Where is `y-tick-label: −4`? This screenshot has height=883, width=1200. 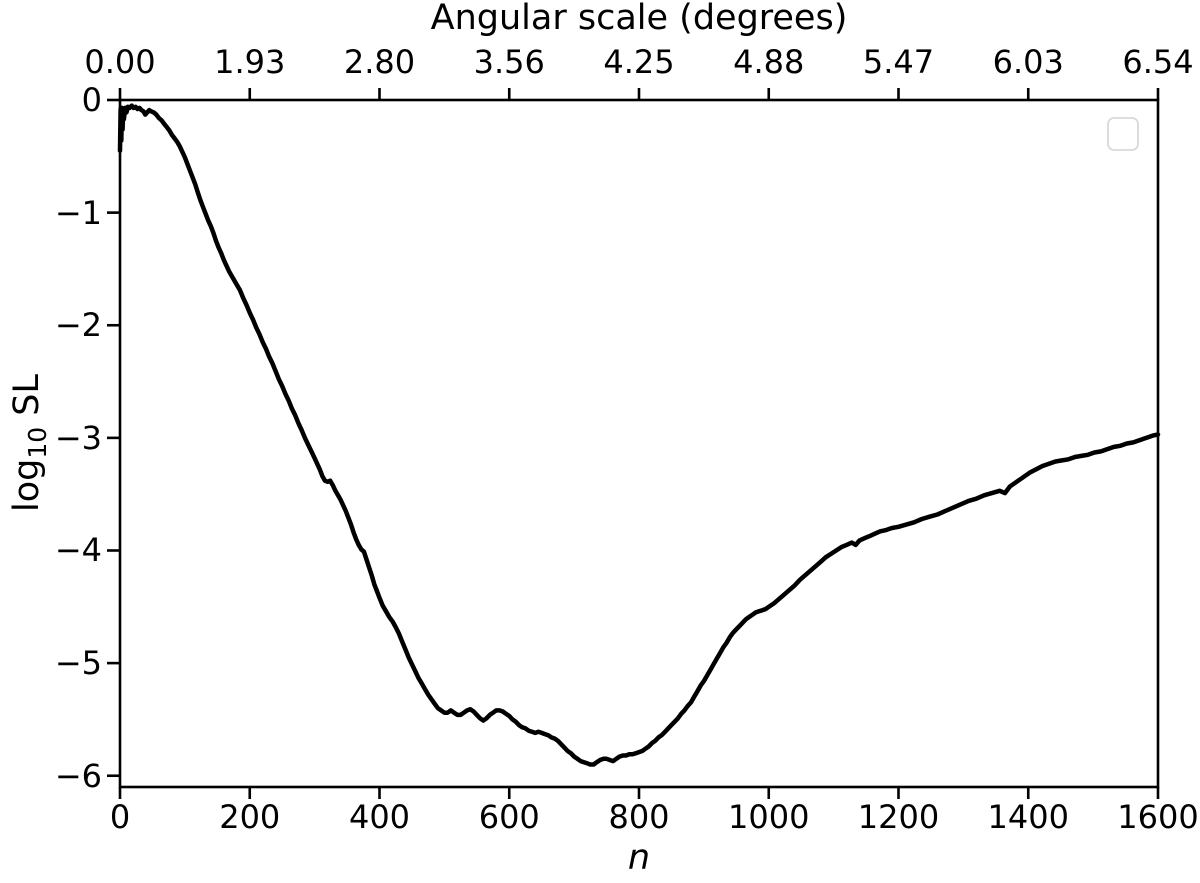 y-tick-label: −4 is located at coordinates (78, 550).